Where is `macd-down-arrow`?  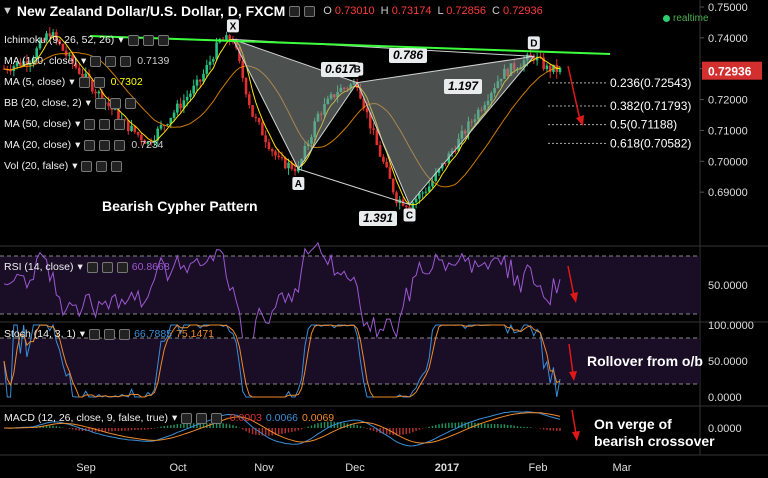
macd-down-arrow is located at coordinates (574, 422).